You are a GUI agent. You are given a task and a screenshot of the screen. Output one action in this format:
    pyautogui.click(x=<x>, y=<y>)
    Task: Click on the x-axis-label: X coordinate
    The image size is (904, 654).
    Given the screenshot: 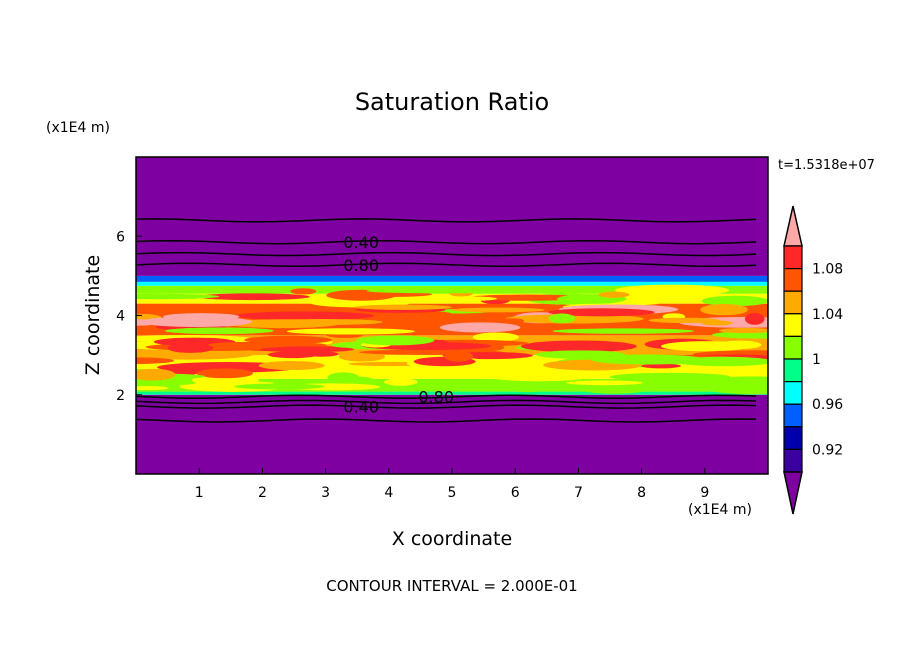 What is the action you would take?
    pyautogui.click(x=452, y=539)
    